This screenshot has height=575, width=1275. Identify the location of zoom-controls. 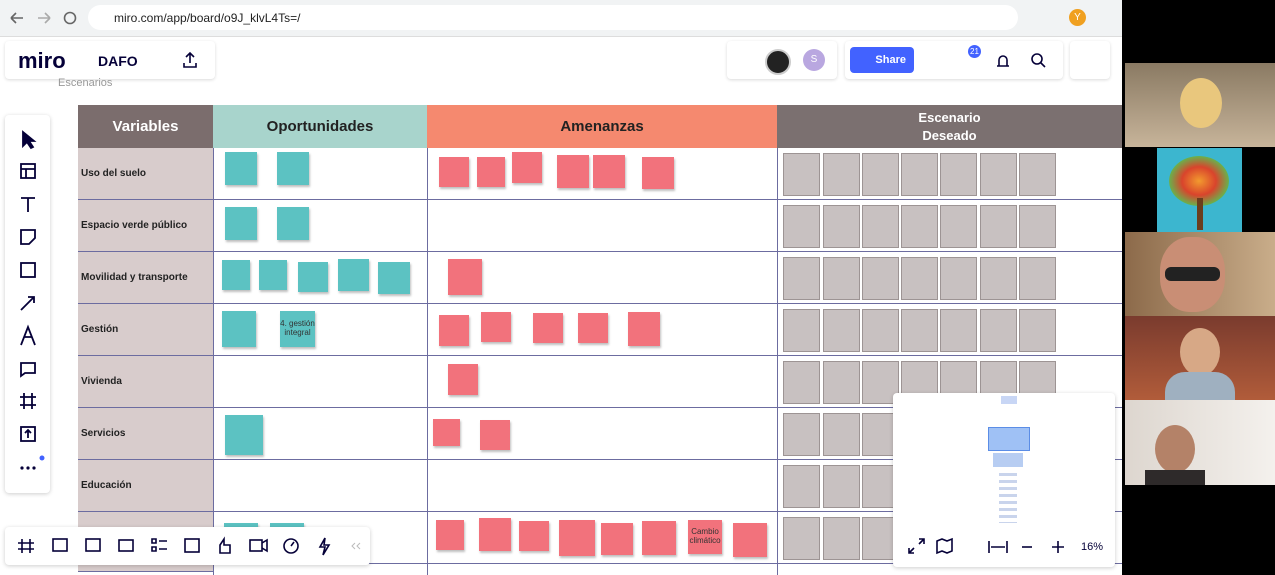
(992, 546).